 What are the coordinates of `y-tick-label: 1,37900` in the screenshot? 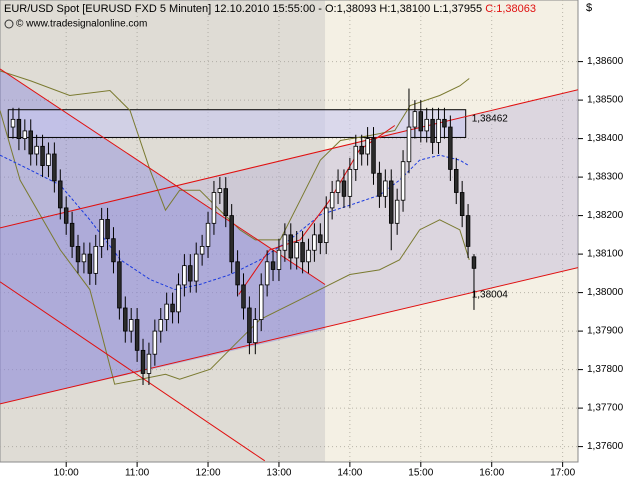 It's located at (605, 331).